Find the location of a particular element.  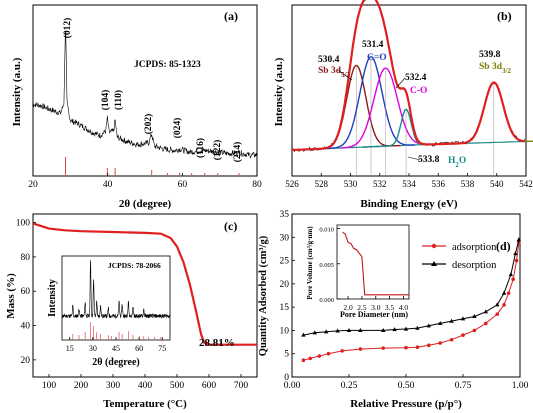

panel-d-x-tick-label: 1.00 is located at coordinates (520, 386).